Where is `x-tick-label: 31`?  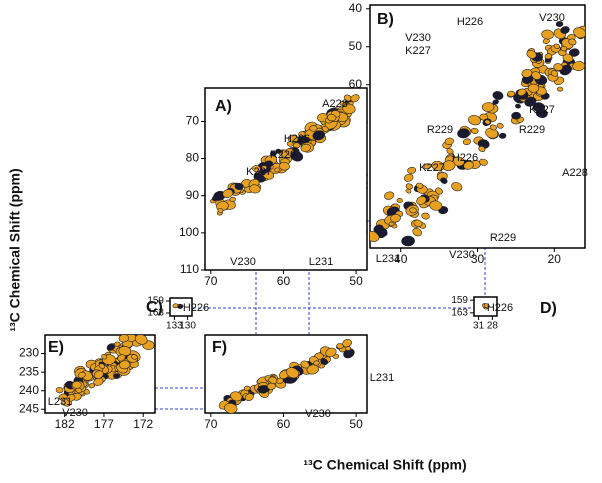
x-tick-label: 31 is located at coordinates (479, 326).